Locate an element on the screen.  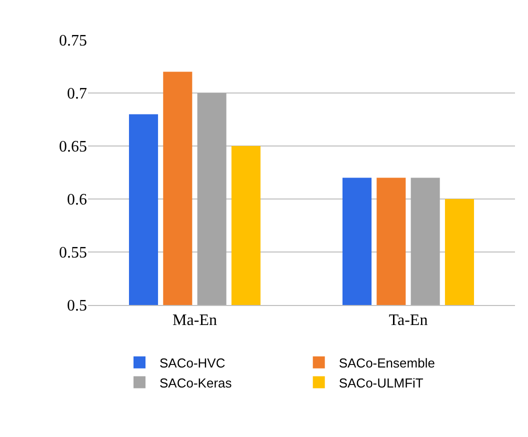
y-tick-label: 0.7 is located at coordinates (77, 94).